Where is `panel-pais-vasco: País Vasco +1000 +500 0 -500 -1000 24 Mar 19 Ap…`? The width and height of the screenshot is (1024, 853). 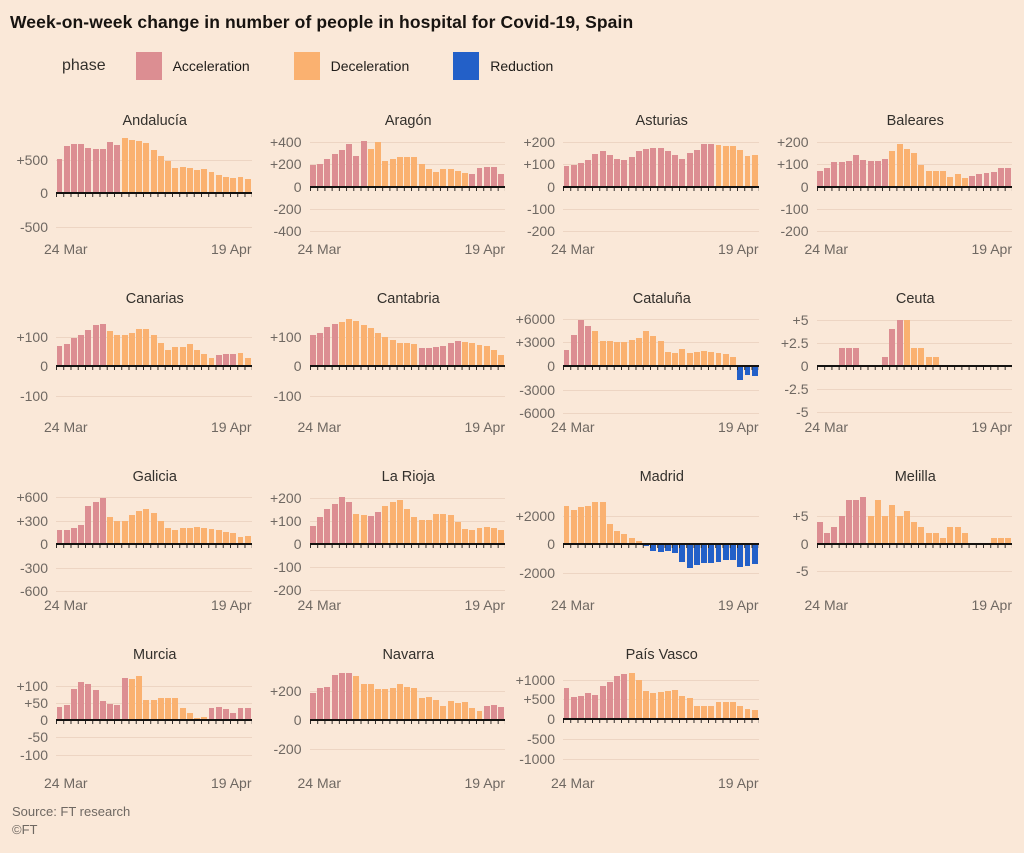
panel-pais-vasco: País Vasco +1000 +500 0 -500 -1000 24 Mar 19 Ap… is located at coordinates (638, 720).